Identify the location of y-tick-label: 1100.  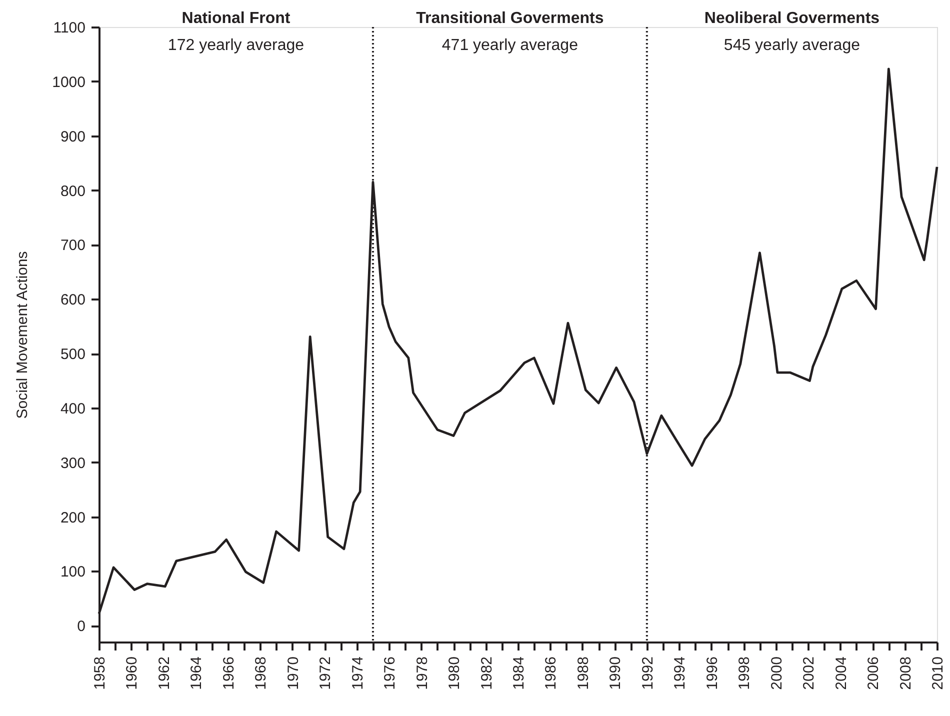
(69, 28).